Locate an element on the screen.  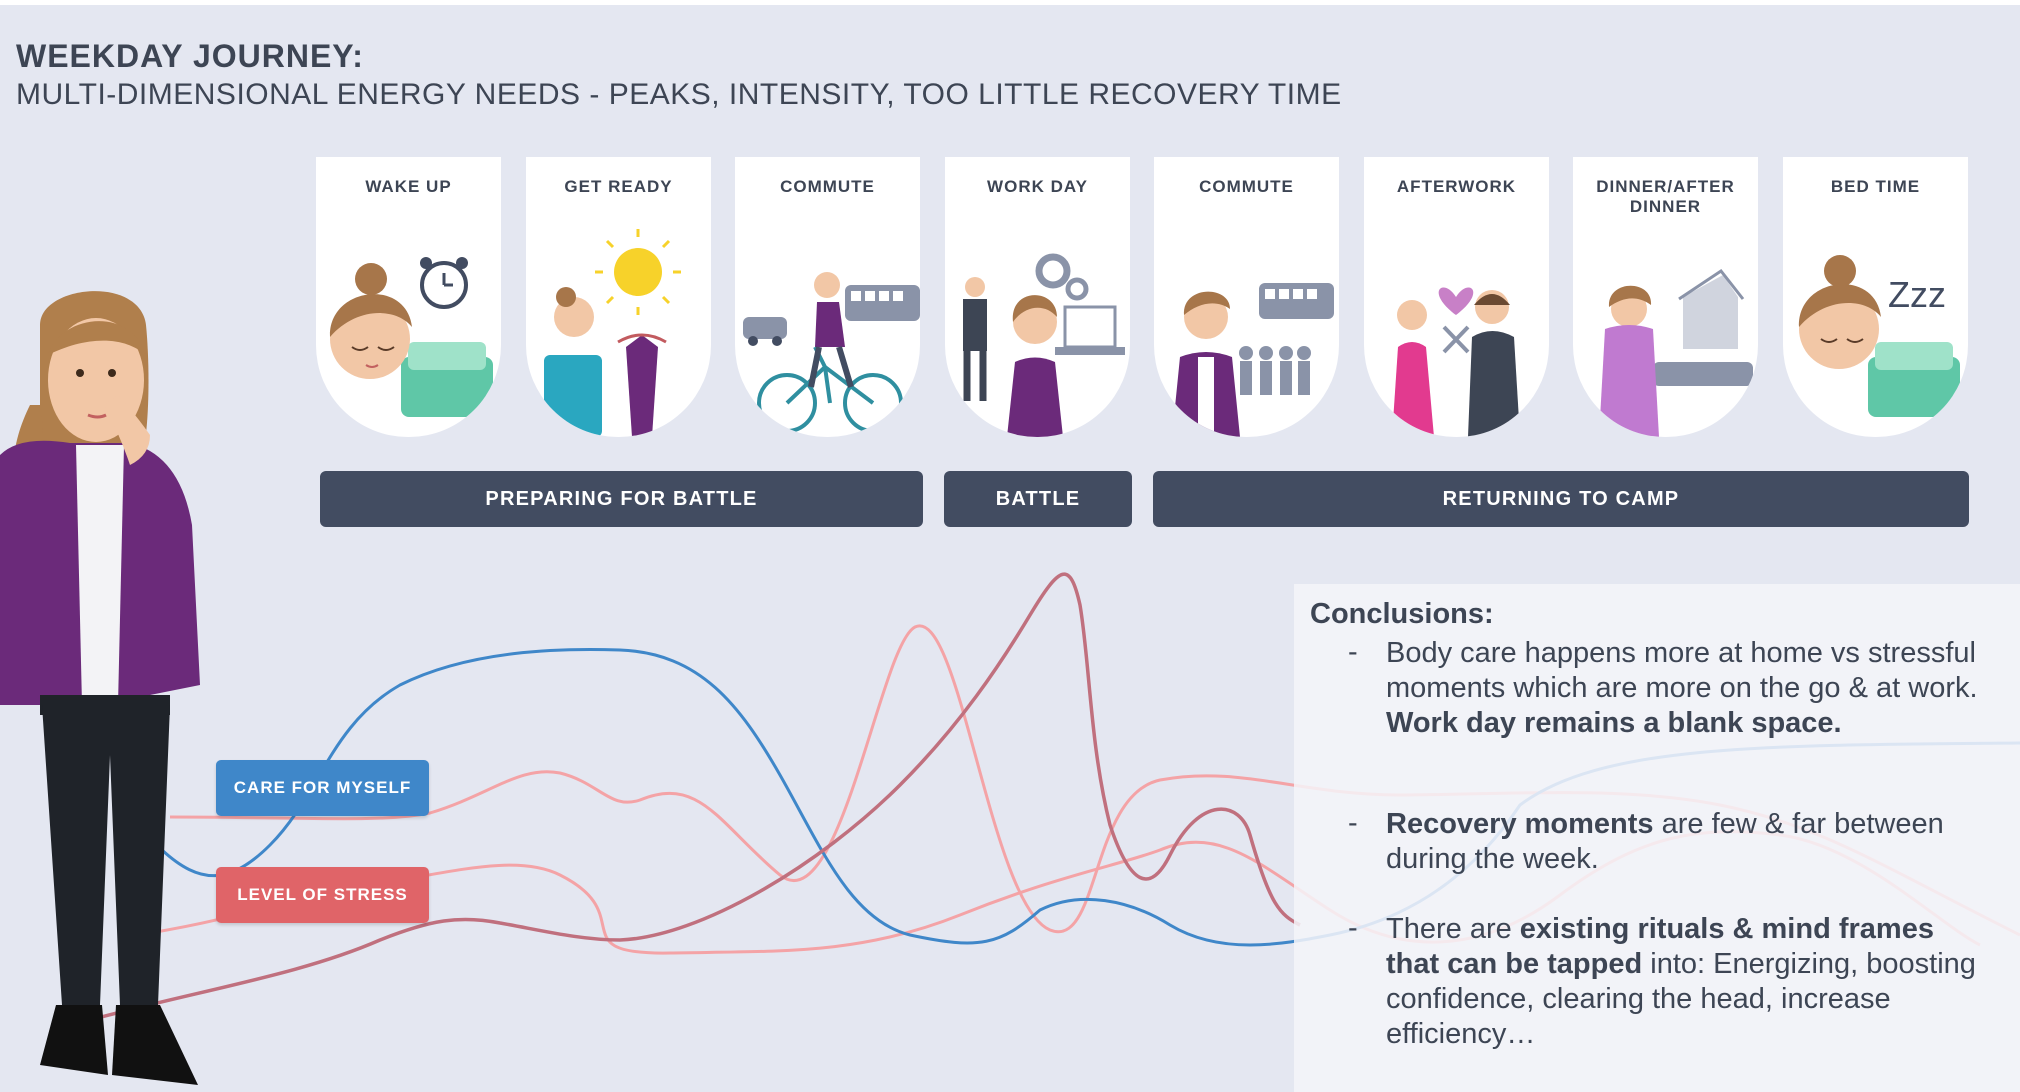
stage-card-wake-up: WAKE UP is located at coordinates (408, 297).